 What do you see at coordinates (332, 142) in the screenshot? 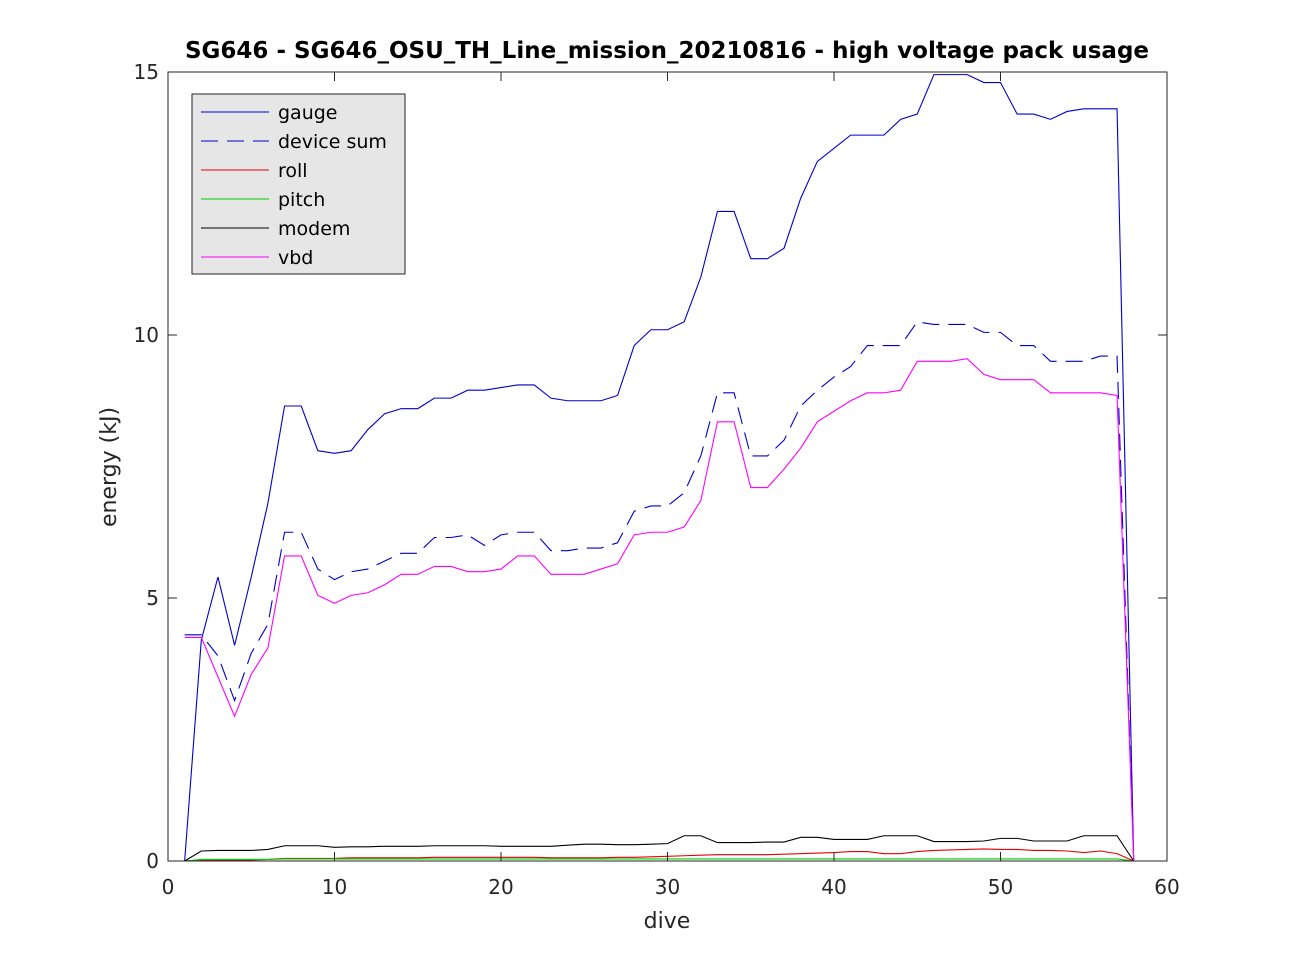
I see `legend-label-device-sum: device sum` at bounding box center [332, 142].